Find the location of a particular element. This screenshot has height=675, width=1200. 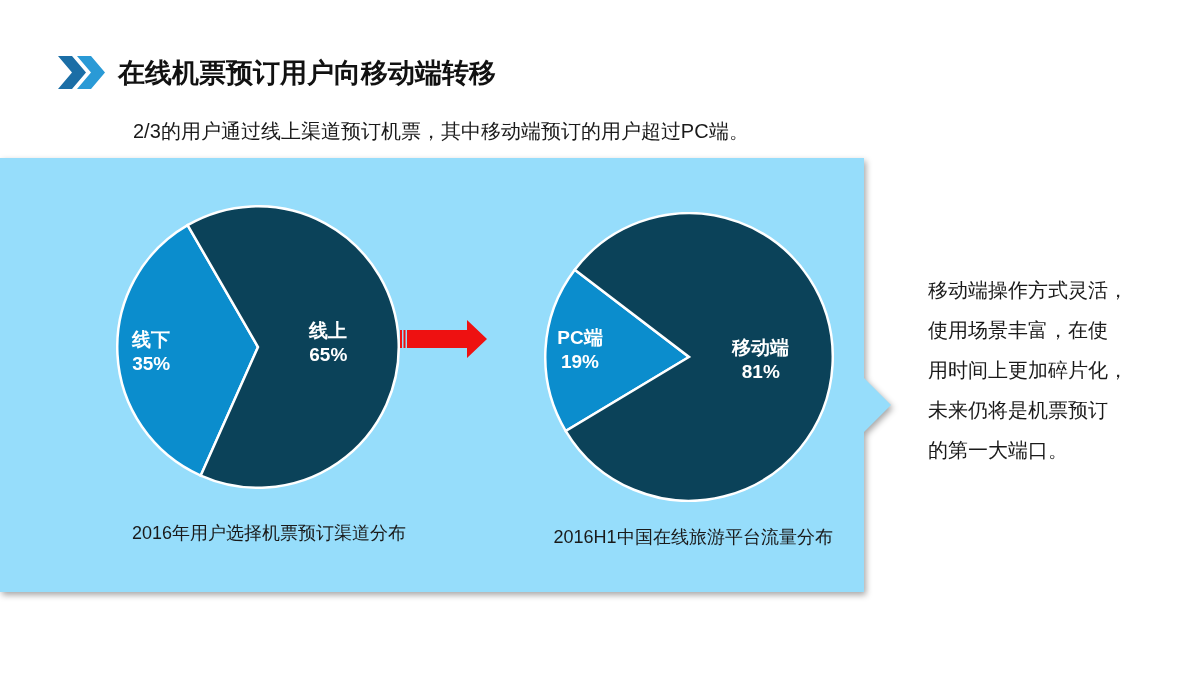

text: 在线机票预订用户向移动端转移 is located at coordinates (307, 73).